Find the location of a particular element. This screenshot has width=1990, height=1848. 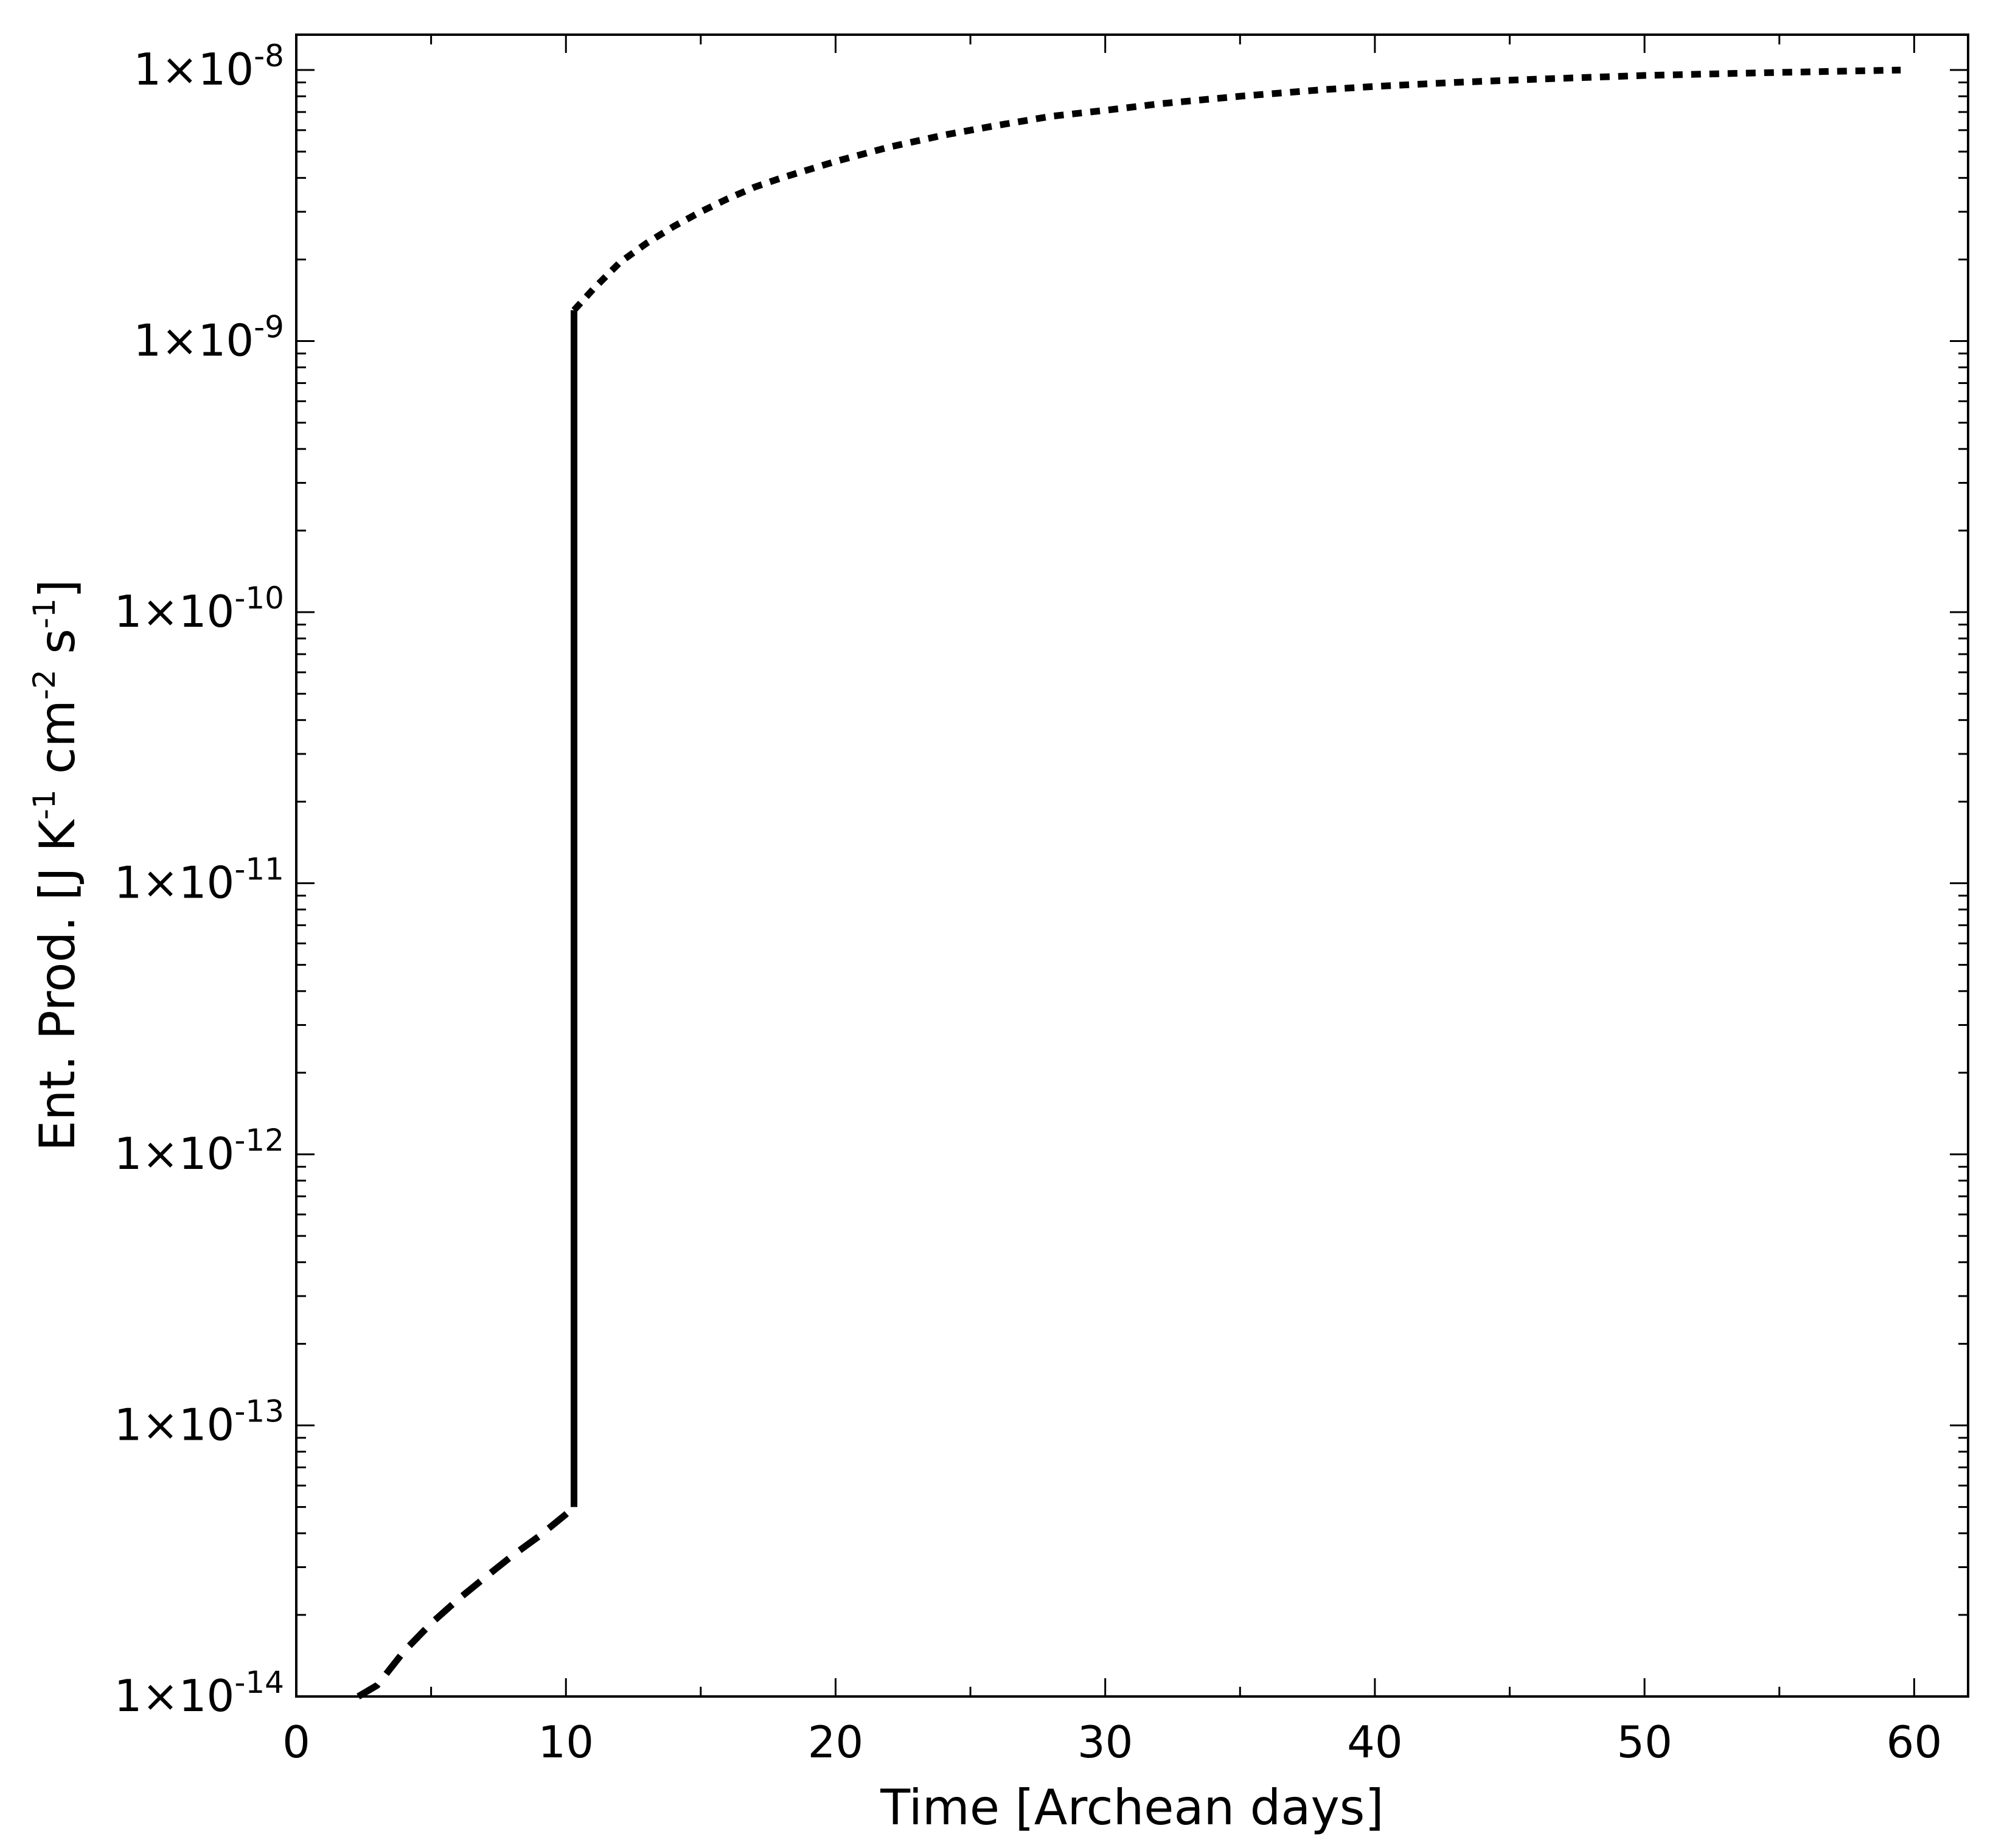

x-tick-label: 20 is located at coordinates (836, 1742).